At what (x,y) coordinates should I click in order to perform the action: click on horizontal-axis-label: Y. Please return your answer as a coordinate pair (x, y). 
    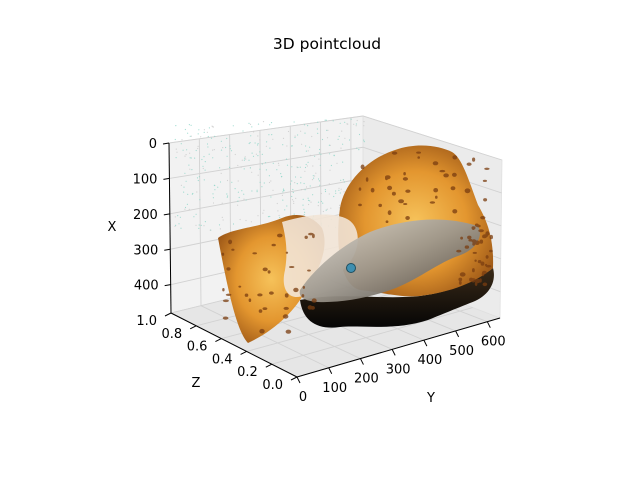
    Looking at the image, I should click on (430, 398).